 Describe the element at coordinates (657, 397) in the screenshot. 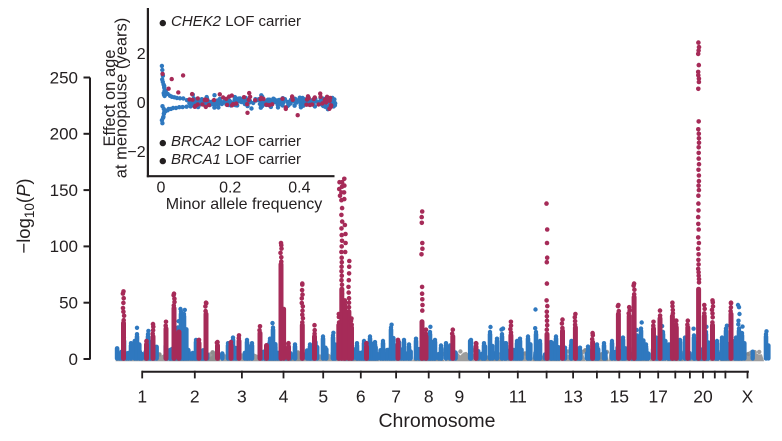

I see `svg-text: 17` at that location.